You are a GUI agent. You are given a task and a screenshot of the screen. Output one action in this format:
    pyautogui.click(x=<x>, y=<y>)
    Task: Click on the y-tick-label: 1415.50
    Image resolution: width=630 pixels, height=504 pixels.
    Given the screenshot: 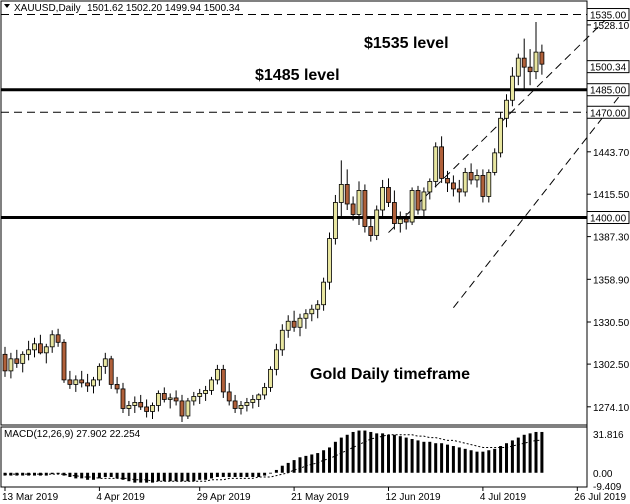 What is the action you would take?
    pyautogui.click(x=611, y=195)
    